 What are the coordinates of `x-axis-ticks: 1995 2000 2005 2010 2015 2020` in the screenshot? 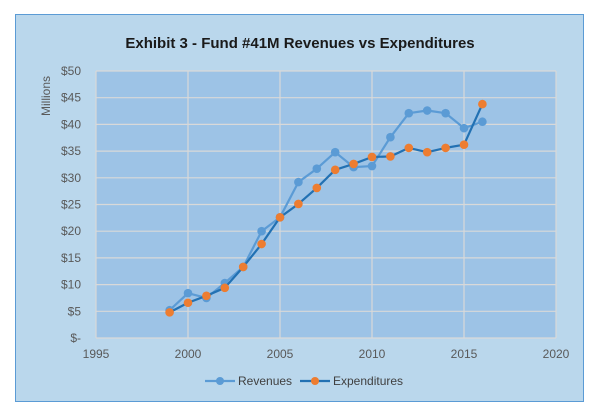 It's located at (326, 354).